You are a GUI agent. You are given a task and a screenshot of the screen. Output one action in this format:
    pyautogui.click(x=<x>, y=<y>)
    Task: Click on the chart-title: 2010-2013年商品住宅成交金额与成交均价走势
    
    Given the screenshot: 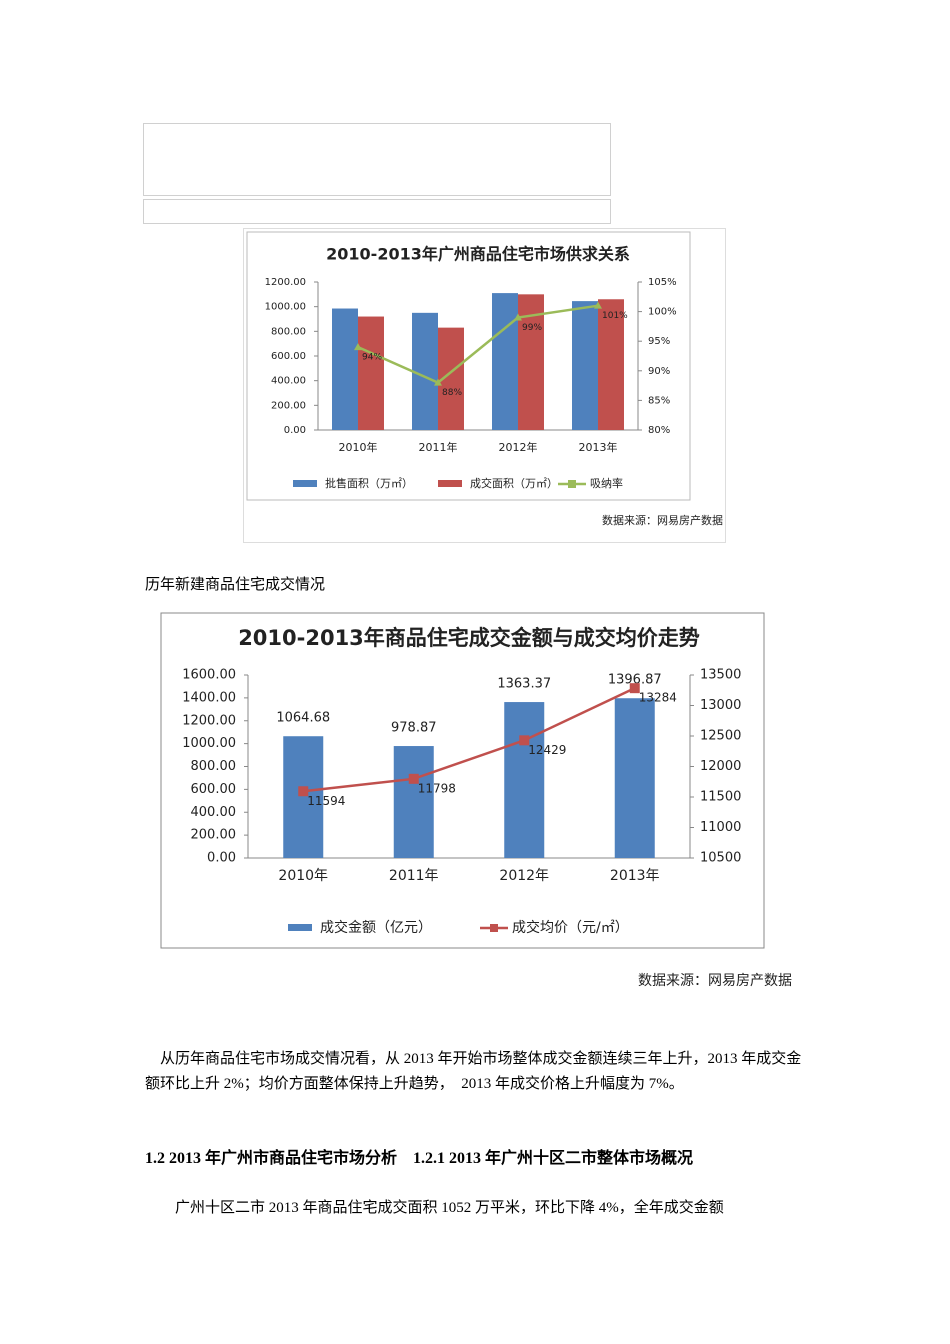 What is the action you would take?
    pyautogui.click(x=469, y=638)
    